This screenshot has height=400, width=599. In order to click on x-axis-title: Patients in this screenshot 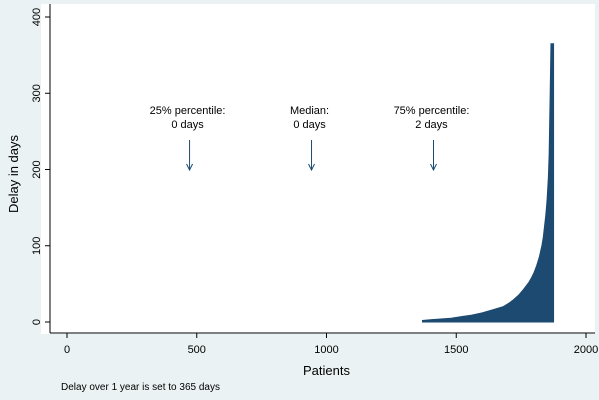, I will do `click(326, 370)`.